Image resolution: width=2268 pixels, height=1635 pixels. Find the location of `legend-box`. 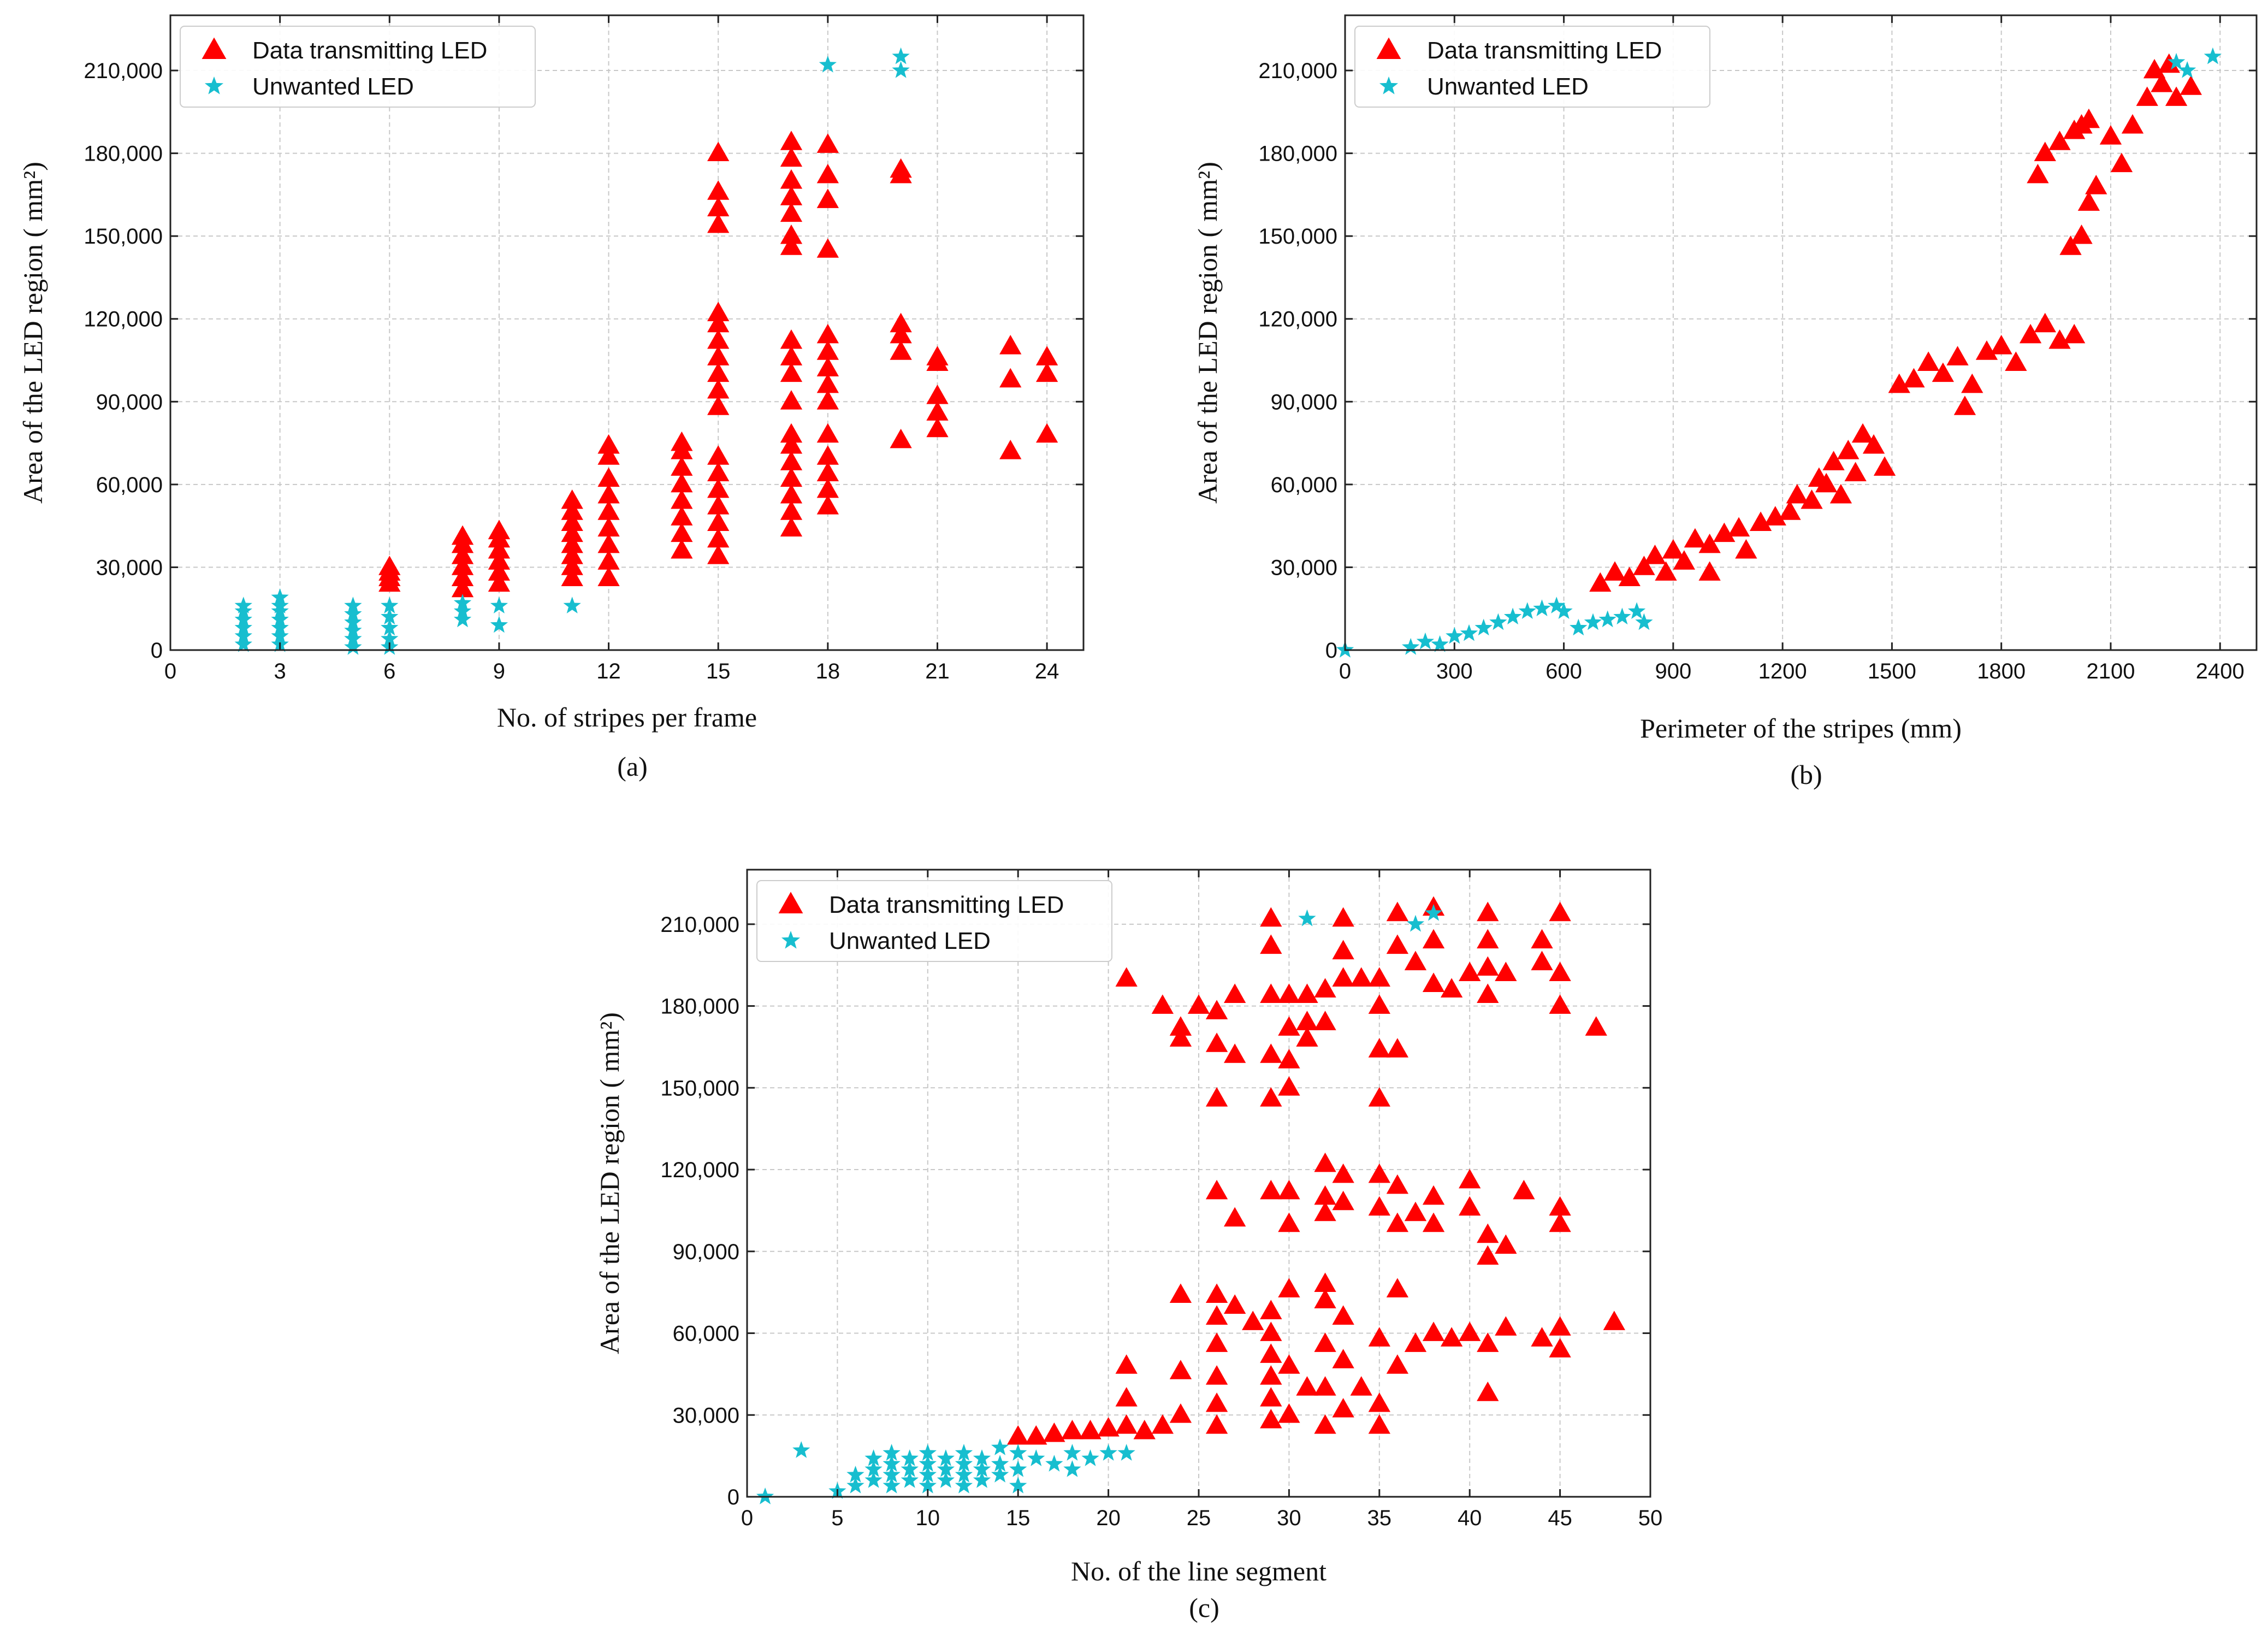

legend-box is located at coordinates (358, 67).